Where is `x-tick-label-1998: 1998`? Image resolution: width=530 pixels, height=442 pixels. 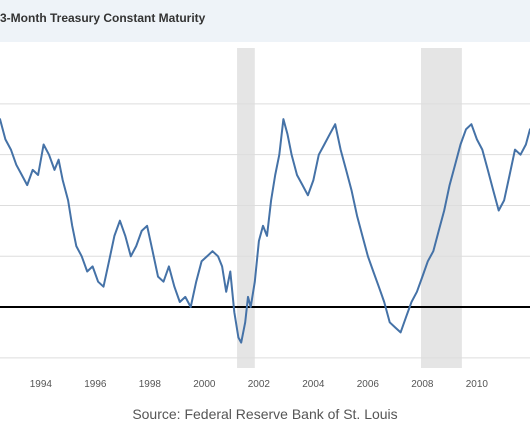
x-tick-label-1998: 1998 is located at coordinates (150, 384).